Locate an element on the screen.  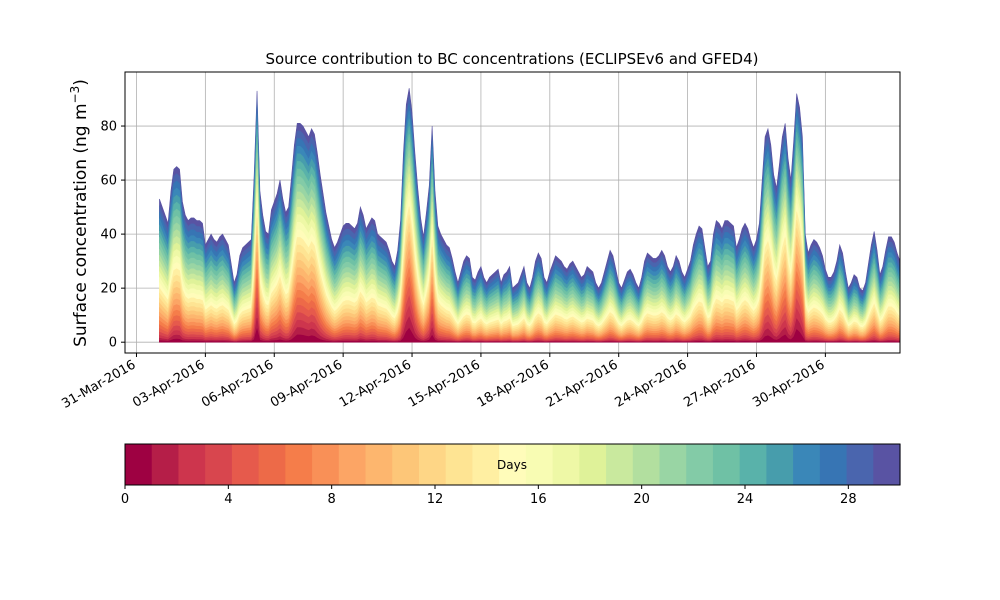
colorbar-tick-label: 8 is located at coordinates (332, 499).